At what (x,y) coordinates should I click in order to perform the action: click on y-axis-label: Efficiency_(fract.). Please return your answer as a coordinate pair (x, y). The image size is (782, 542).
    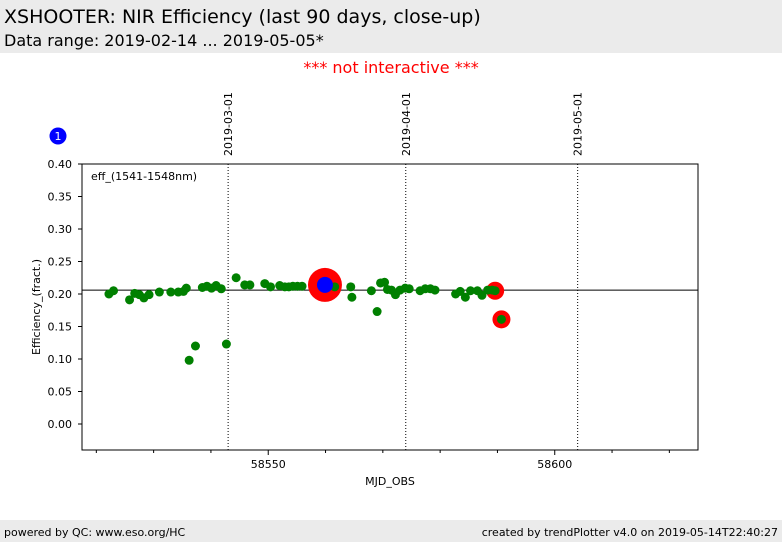
    Looking at the image, I should click on (36, 307).